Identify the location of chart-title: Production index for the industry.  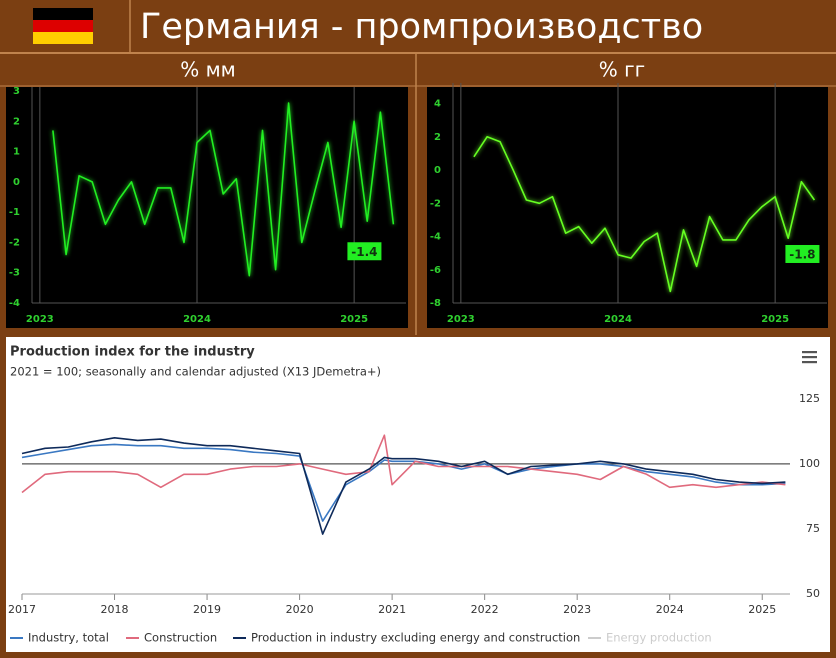
(132, 352).